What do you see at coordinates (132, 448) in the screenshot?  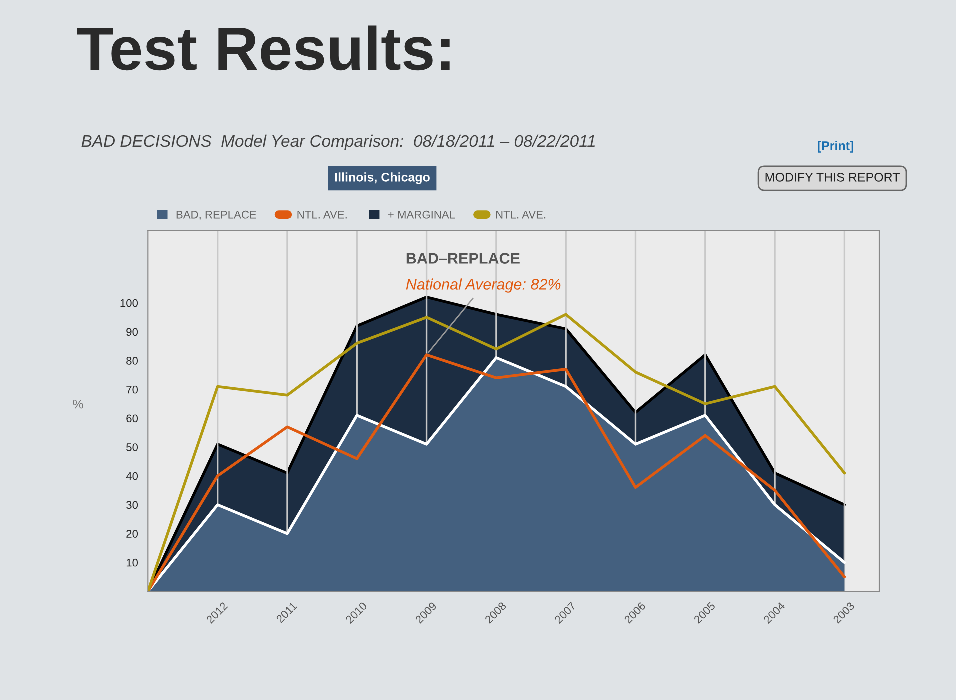 I see `y-tick-label: 50` at bounding box center [132, 448].